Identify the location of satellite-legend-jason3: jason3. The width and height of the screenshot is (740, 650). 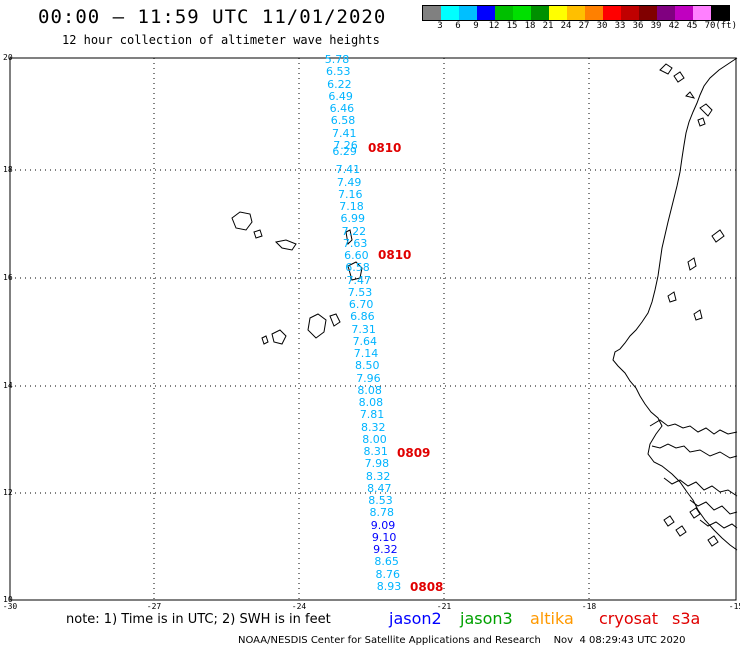
(486, 618).